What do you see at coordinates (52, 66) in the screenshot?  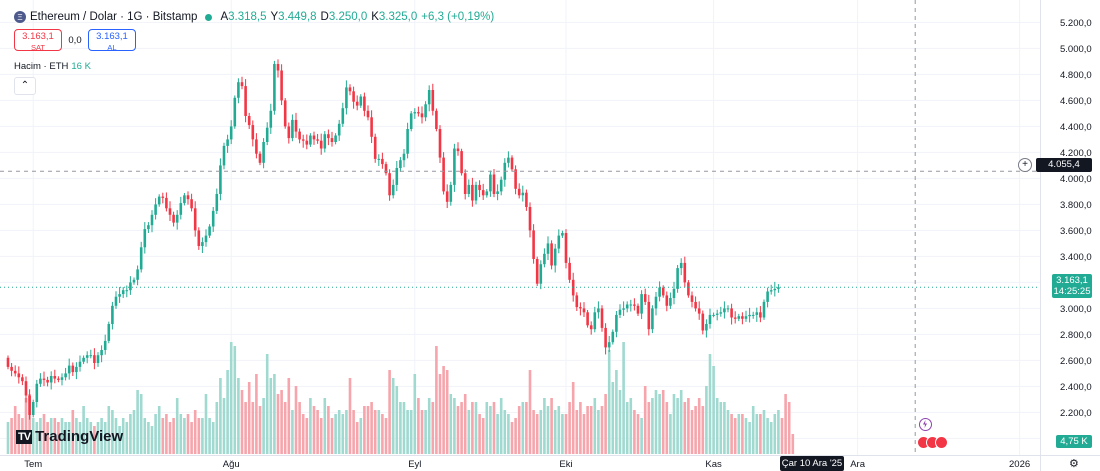 I see `volume-legend: Hacim · ETH 16 K` at bounding box center [52, 66].